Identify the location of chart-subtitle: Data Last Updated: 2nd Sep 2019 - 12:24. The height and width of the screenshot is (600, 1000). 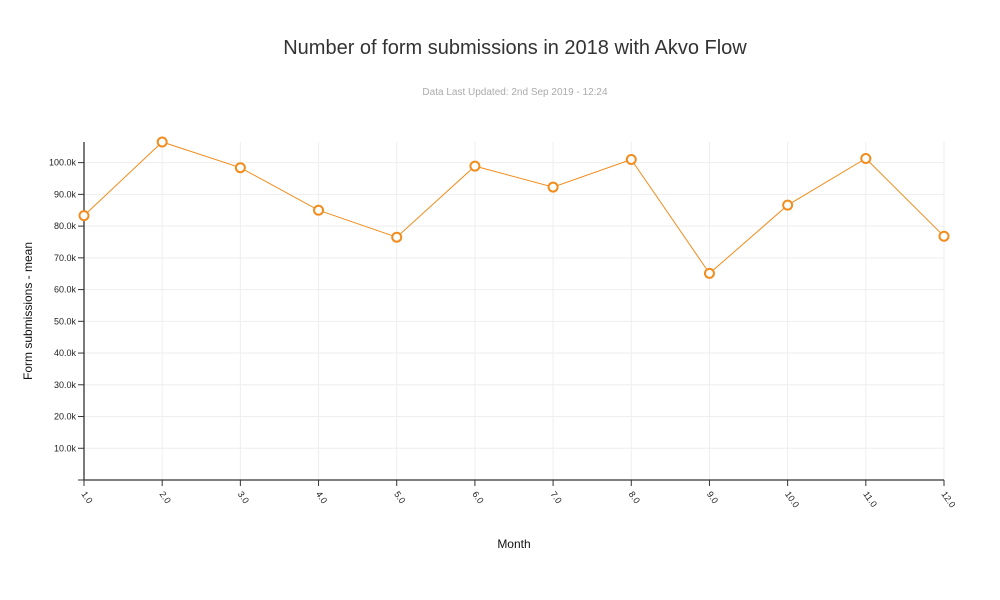
(515, 92).